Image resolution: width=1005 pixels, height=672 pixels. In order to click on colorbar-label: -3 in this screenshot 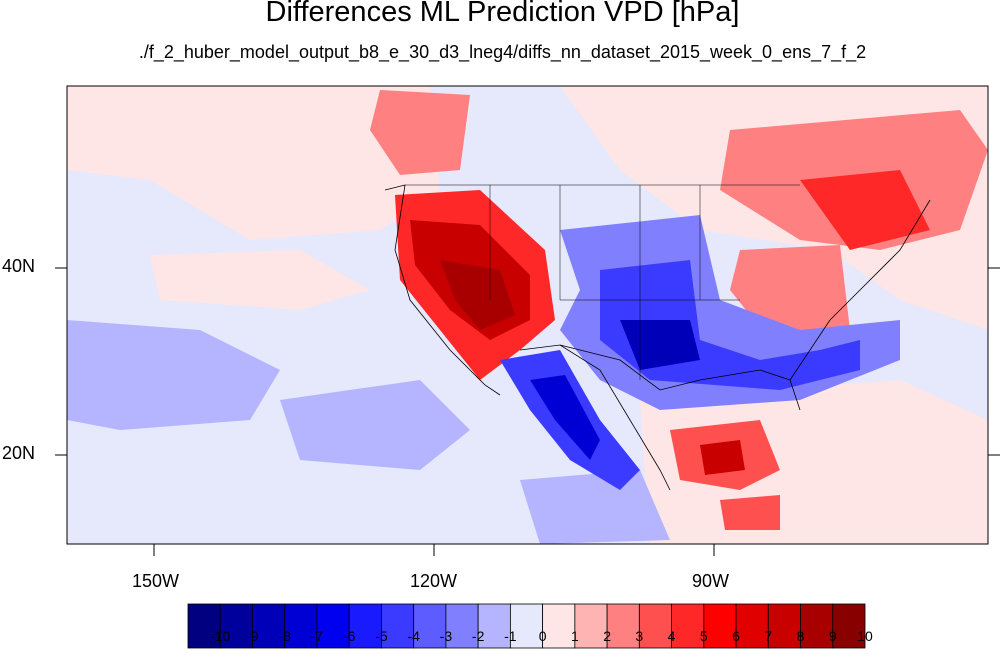, I will do `click(446, 636)`.